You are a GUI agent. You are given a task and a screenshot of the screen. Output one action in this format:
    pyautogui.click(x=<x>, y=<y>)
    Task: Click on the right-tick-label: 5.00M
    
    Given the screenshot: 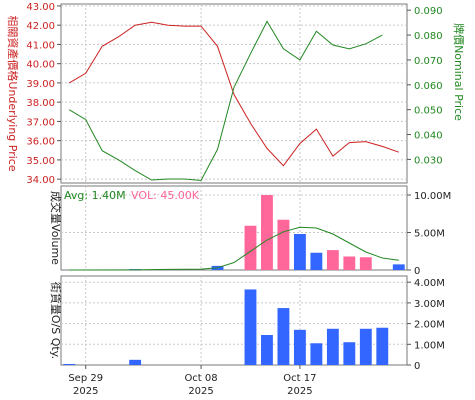 What is the action you would take?
    pyautogui.click(x=429, y=234)
    